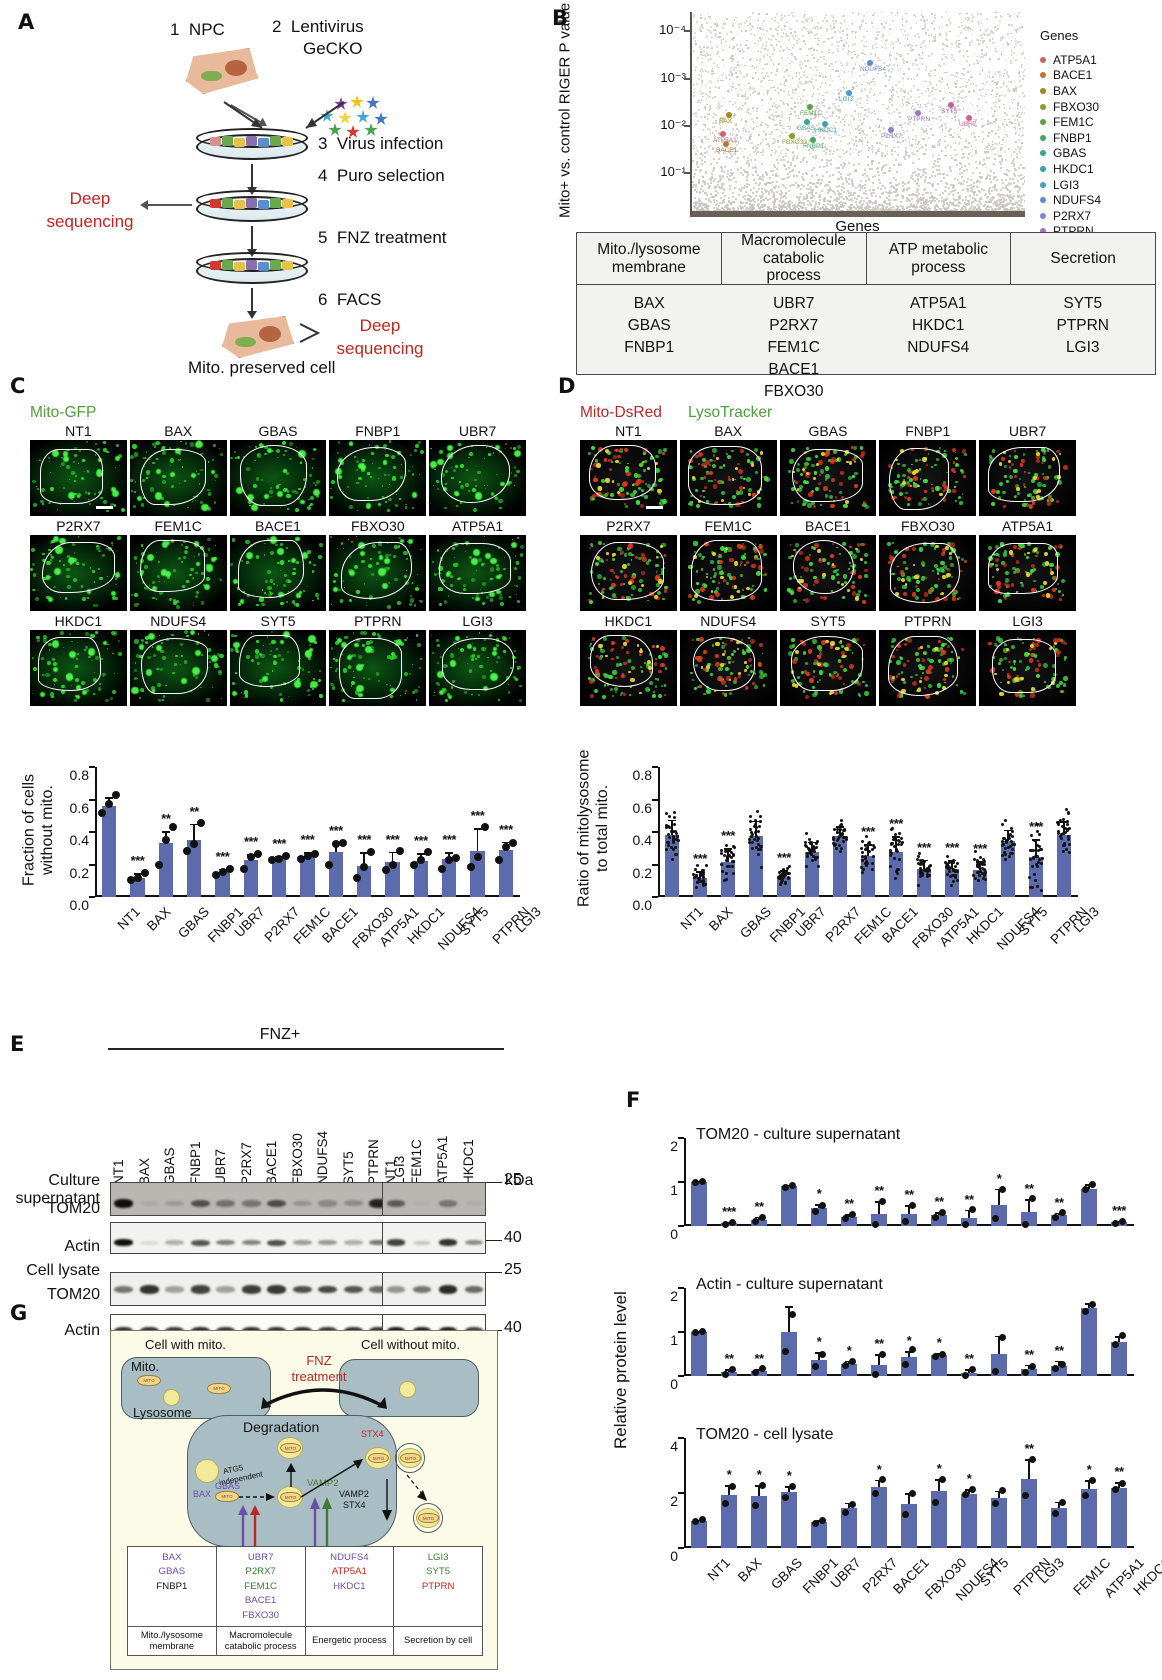 The width and height of the screenshot is (1162, 1680). Describe the element at coordinates (1070, 122) in the screenshot. I see `legend-item-fem1c: FEM1C` at that location.